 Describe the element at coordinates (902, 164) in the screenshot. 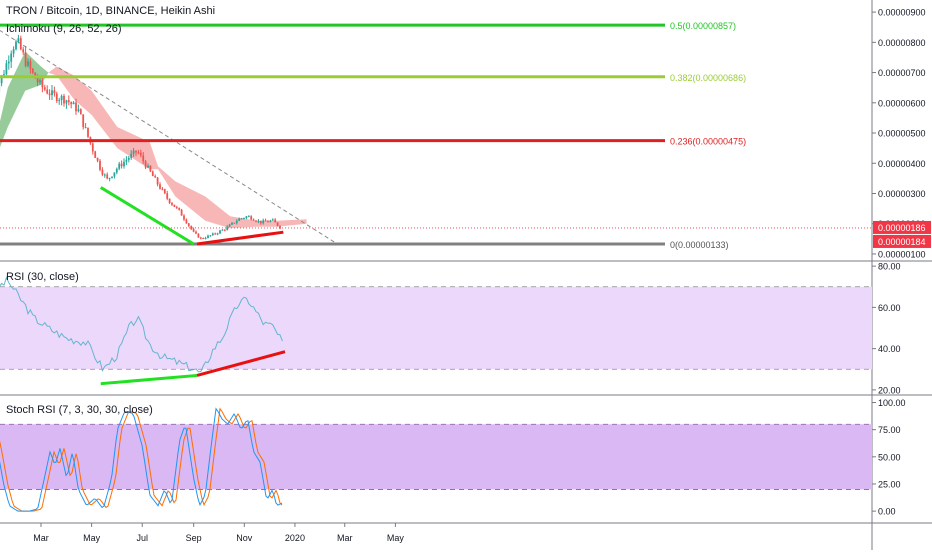

I see `price-tick-5: 0.00000400` at that location.